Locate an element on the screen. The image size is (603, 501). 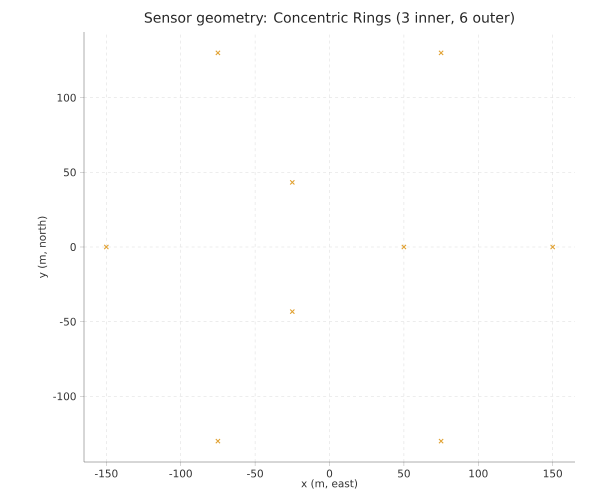
y-tick-label: 100 is located at coordinates (67, 98).